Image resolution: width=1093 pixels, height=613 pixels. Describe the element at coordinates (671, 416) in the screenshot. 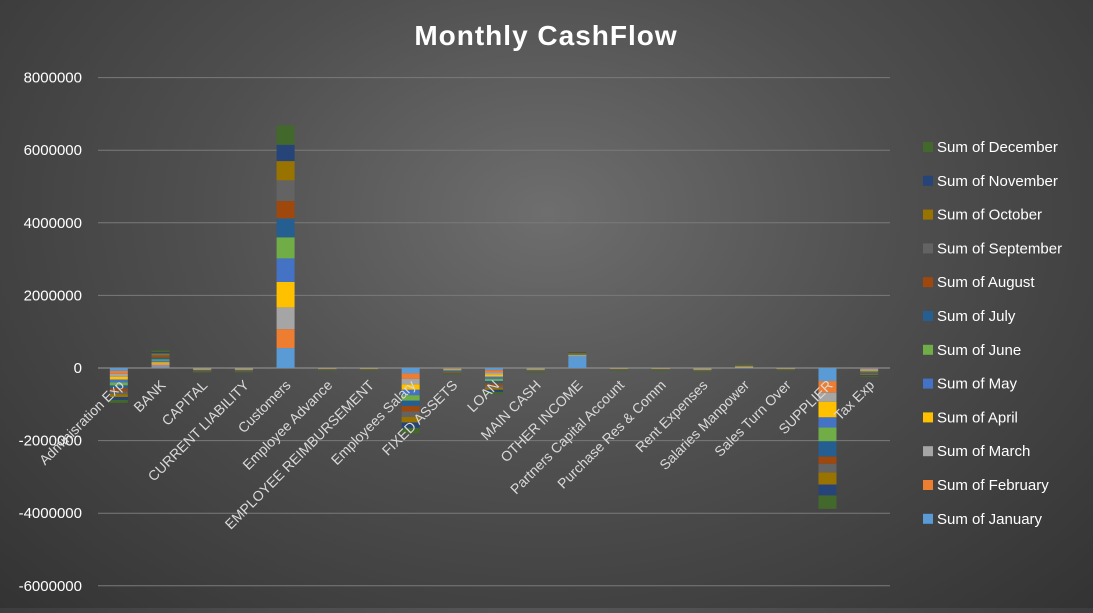

I see `x-tick-label: Rent Expenses` at that location.